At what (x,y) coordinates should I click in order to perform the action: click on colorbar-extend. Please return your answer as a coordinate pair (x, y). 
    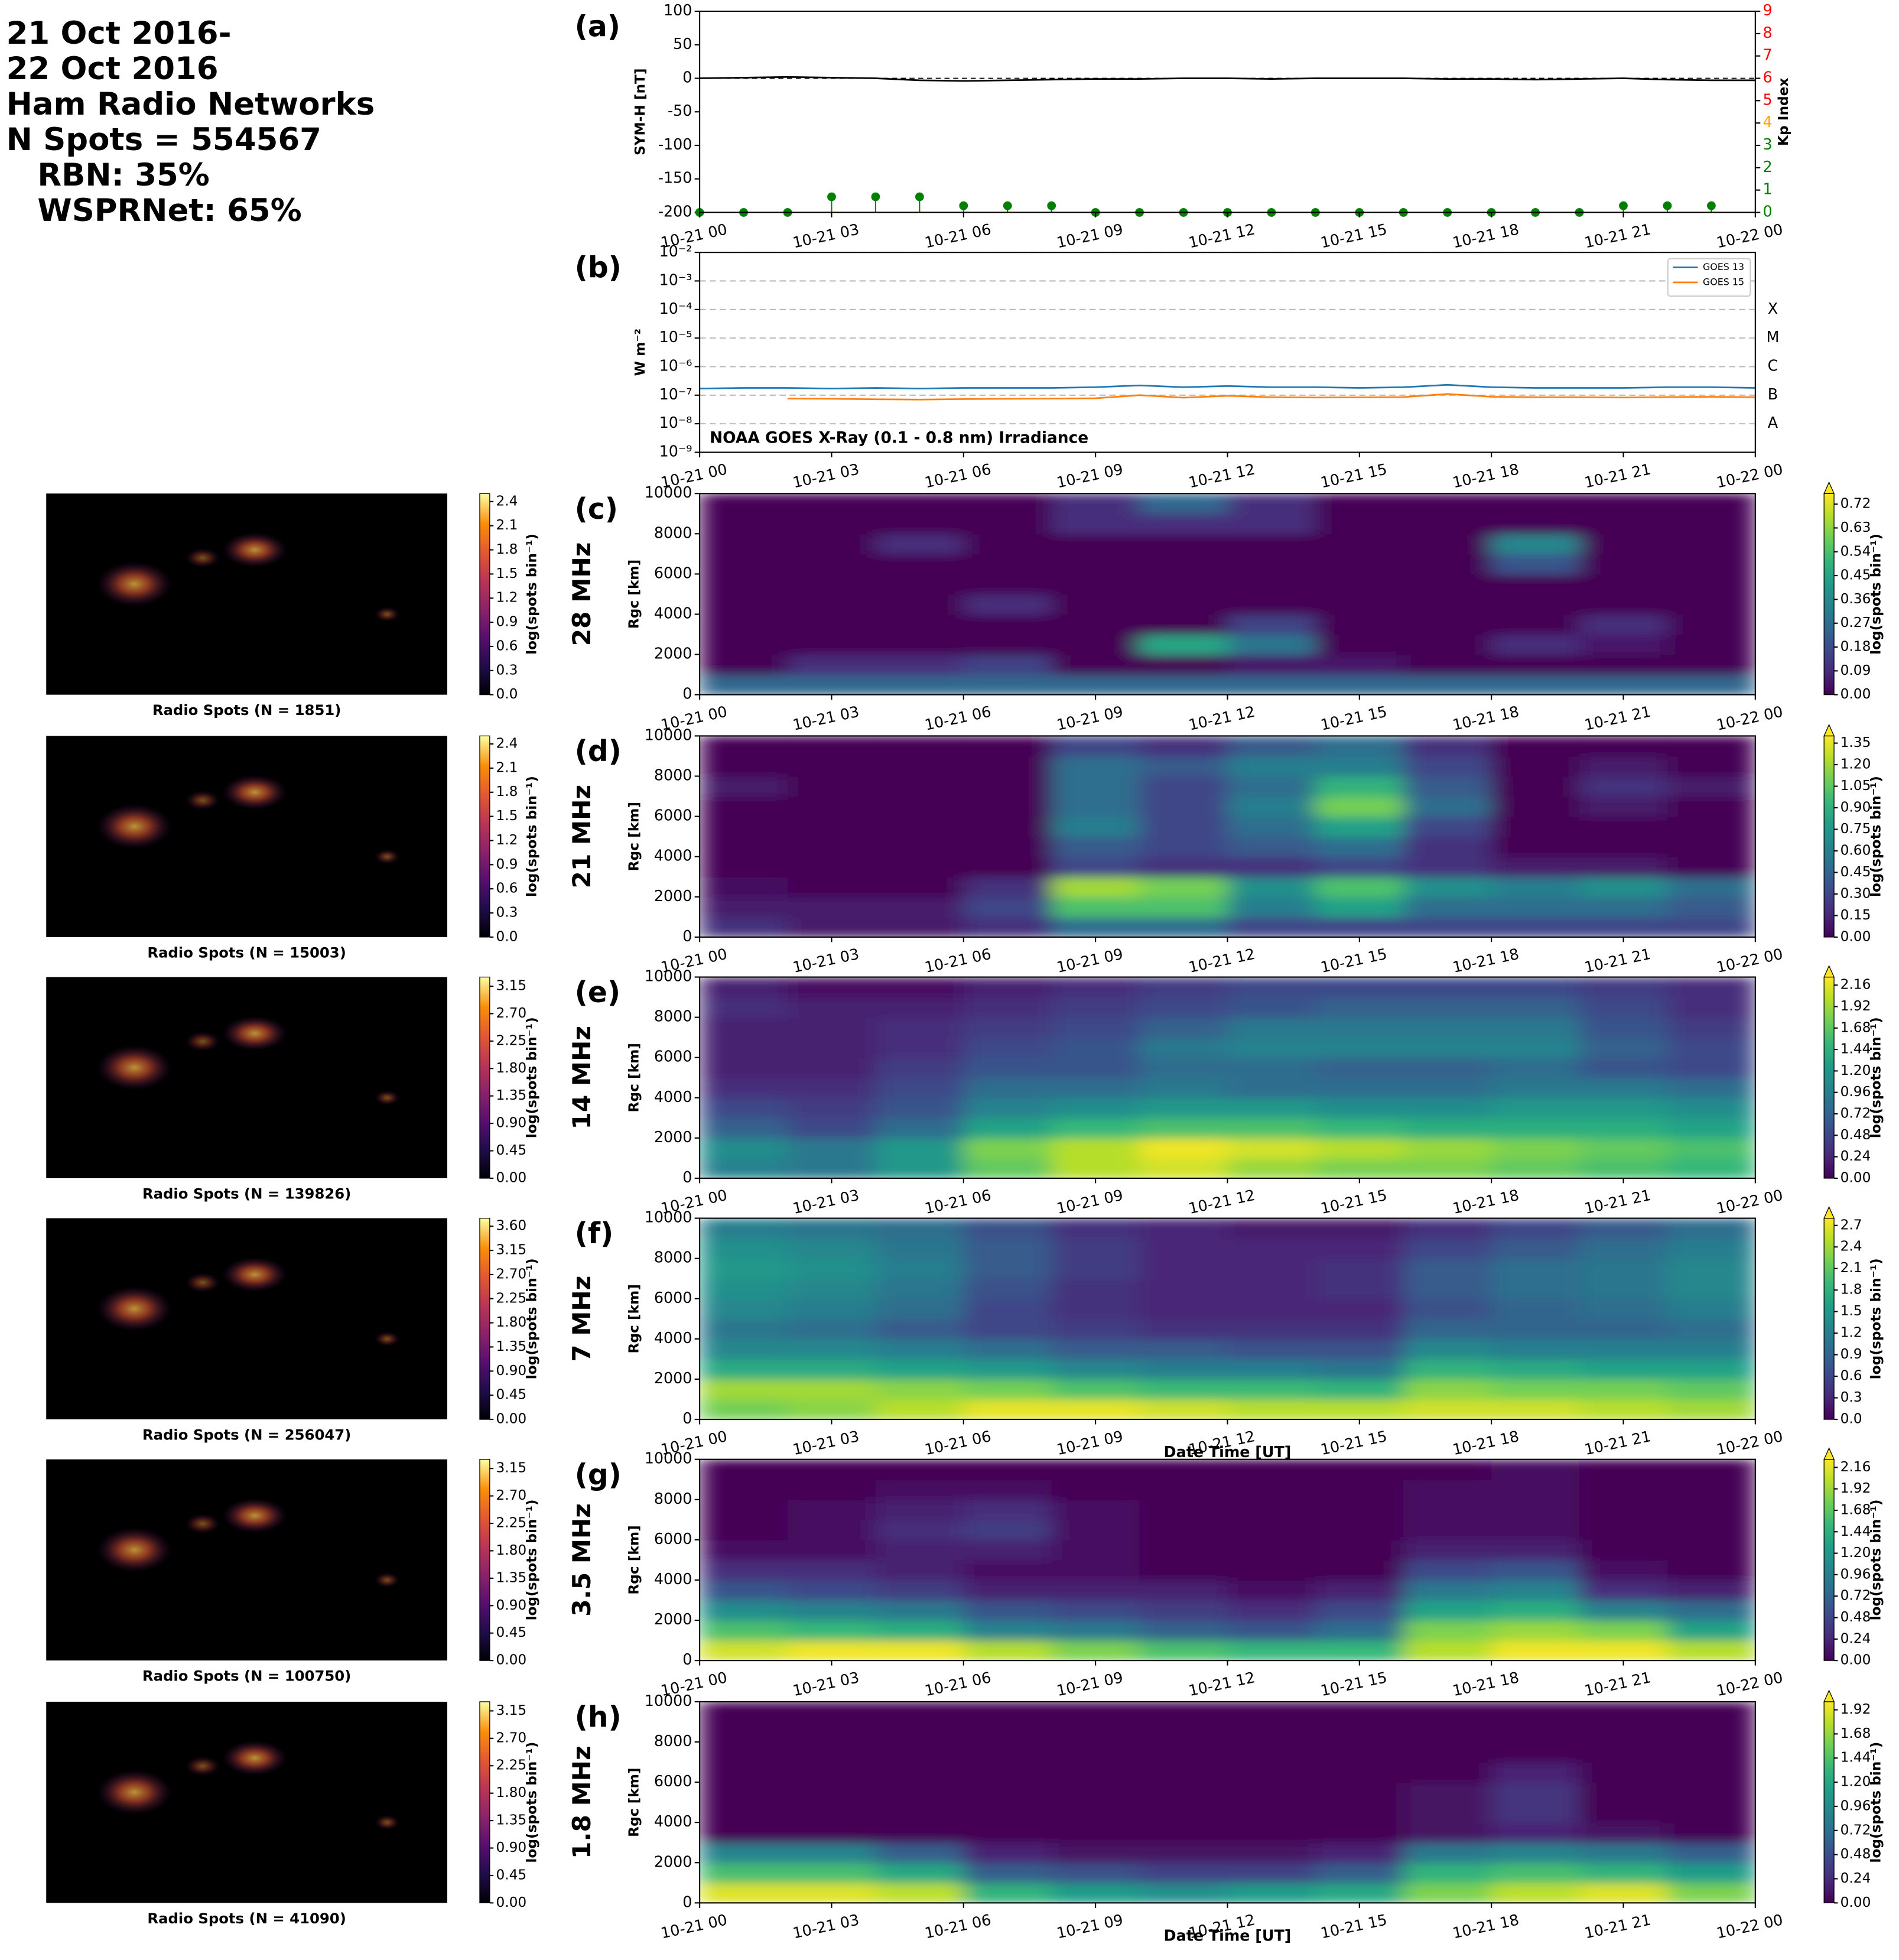
    Looking at the image, I should click on (1829, 1695).